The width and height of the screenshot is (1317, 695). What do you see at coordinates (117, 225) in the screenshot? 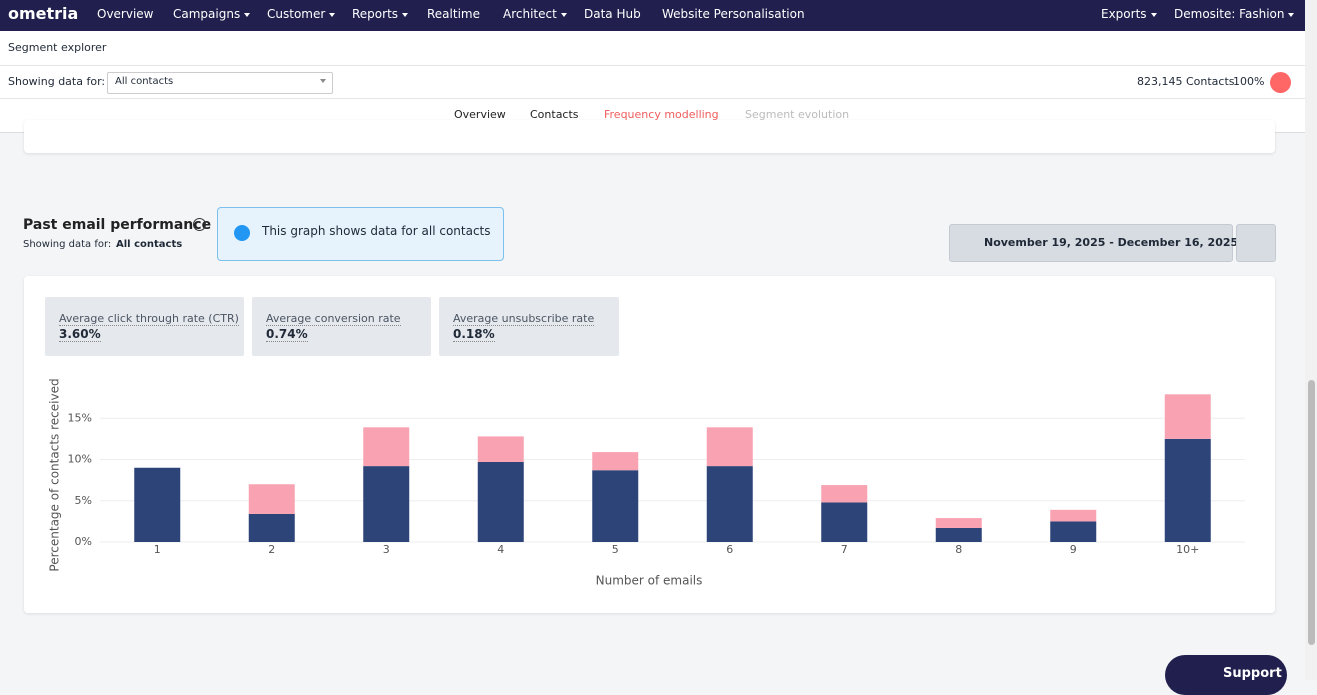
I see `section-title: Past email performance` at bounding box center [117, 225].